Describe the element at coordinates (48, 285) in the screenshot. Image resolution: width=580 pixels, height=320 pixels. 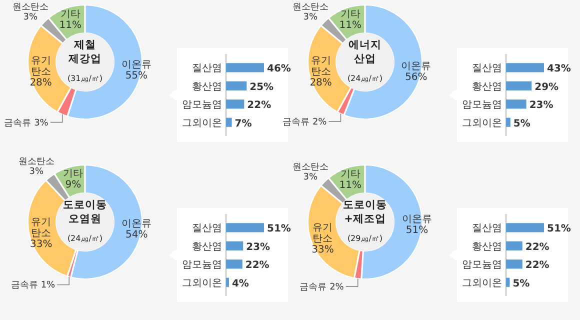
I see `data-label: 1%` at that location.